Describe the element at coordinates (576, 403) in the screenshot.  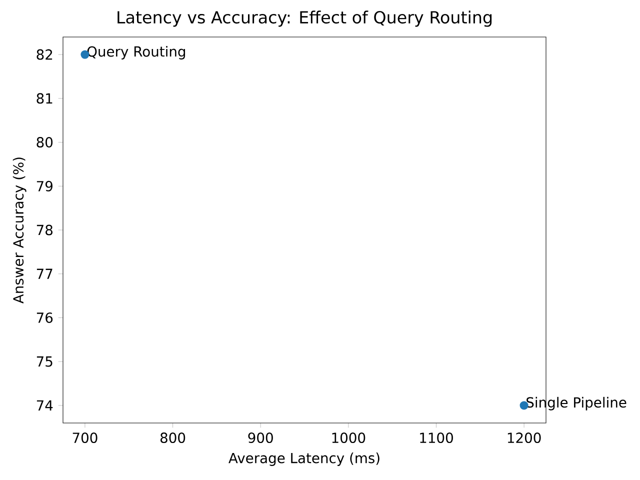
I see `annotation: Single Pipeline` at that location.